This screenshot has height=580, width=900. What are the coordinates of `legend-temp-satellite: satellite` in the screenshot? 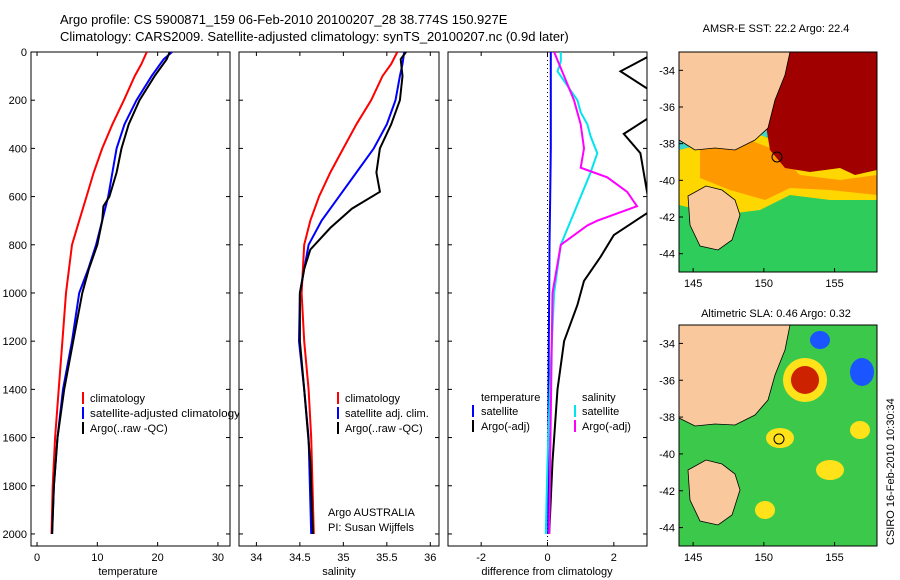 It's located at (499, 412).